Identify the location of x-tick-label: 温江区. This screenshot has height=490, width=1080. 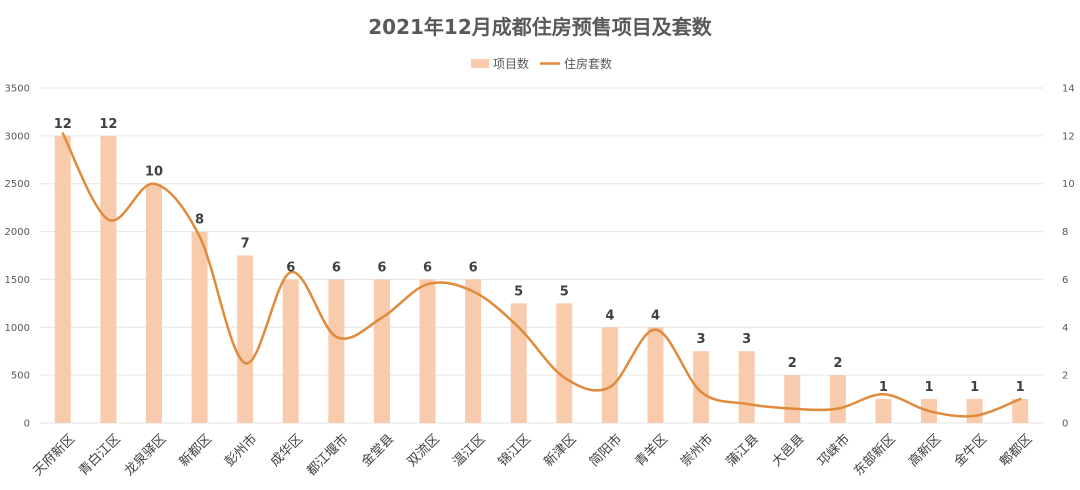
(469, 451).